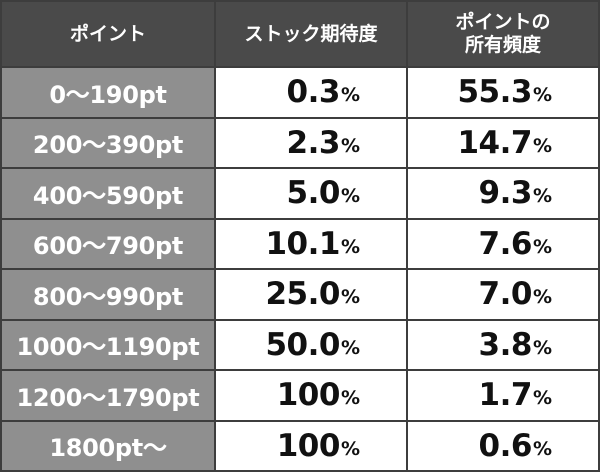  I want to click on stock-percent-number: 5.0, so click(313, 193).